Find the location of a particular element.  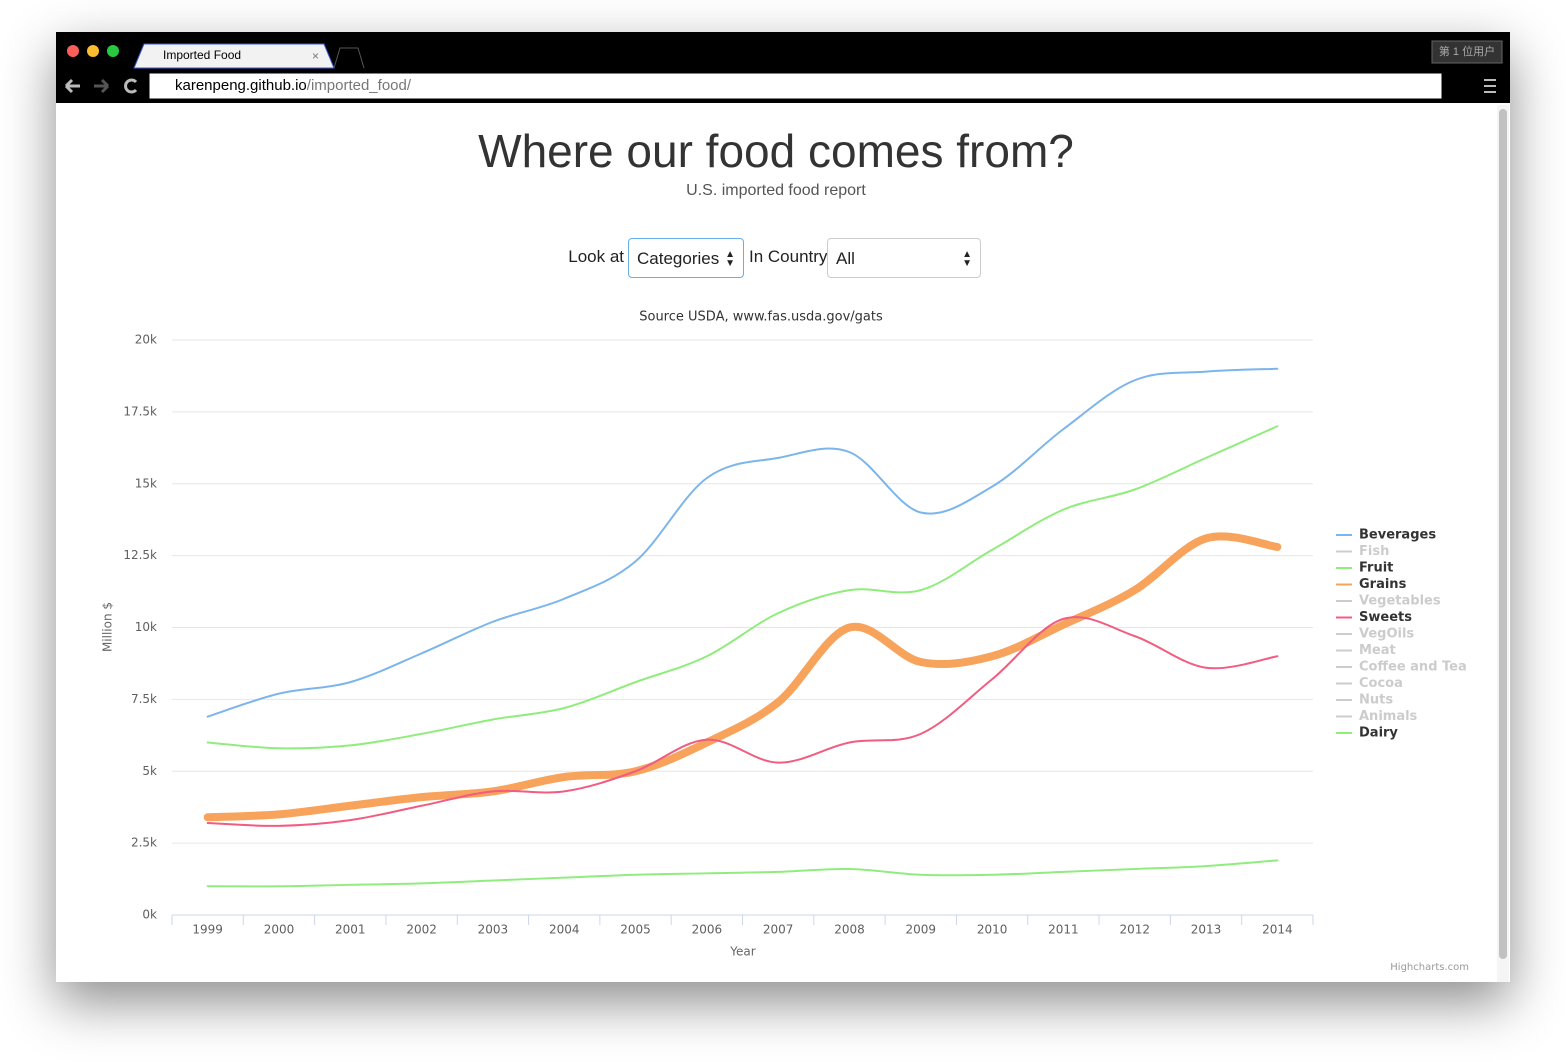

x-tick-label: 2007 is located at coordinates (778, 930).